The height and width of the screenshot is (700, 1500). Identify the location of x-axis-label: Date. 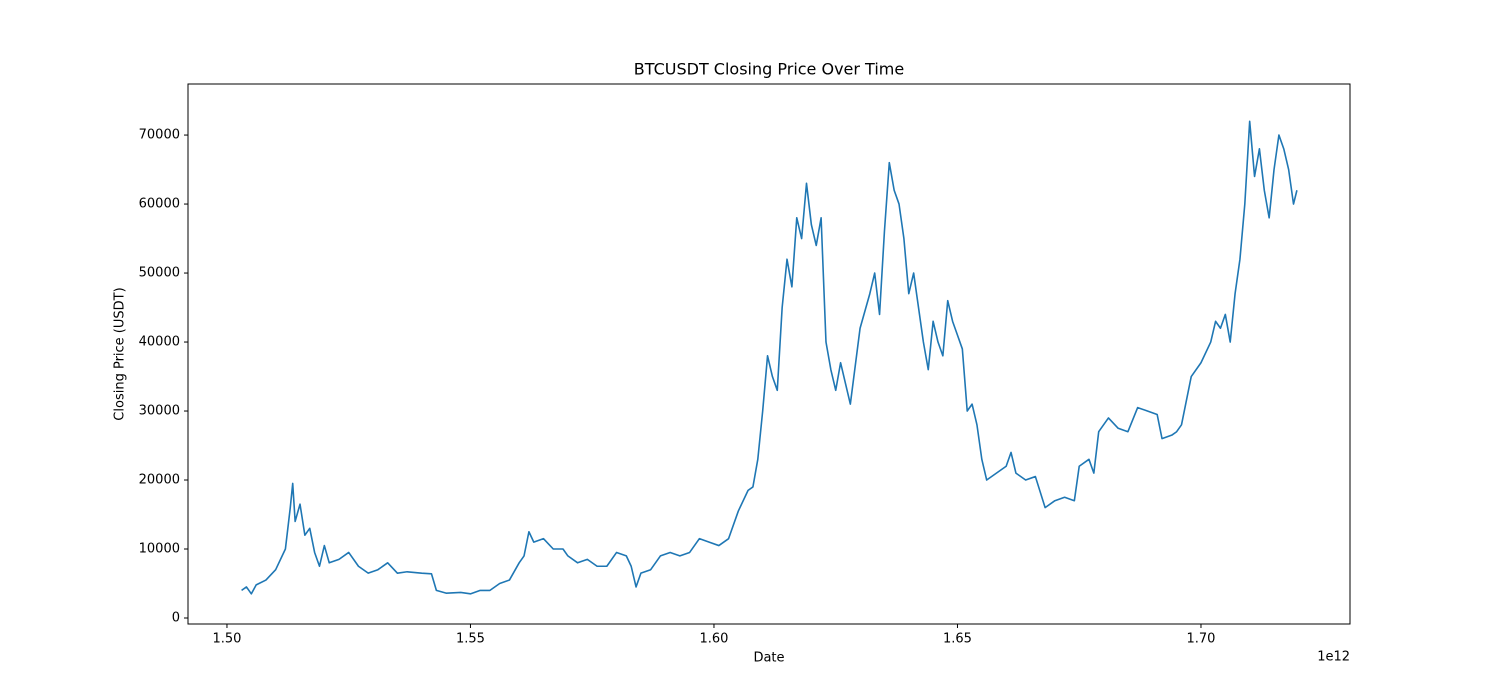
(768, 658).